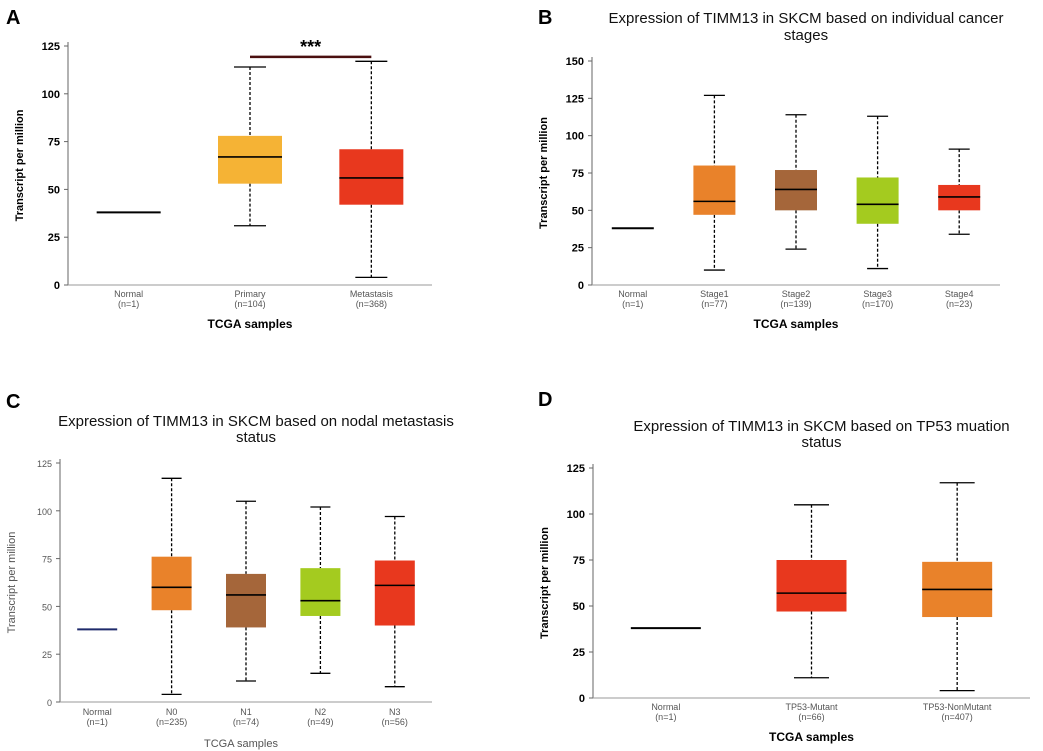  Describe the element at coordinates (371, 304) in the screenshot. I see `x-tick-count: (n=368)` at that location.